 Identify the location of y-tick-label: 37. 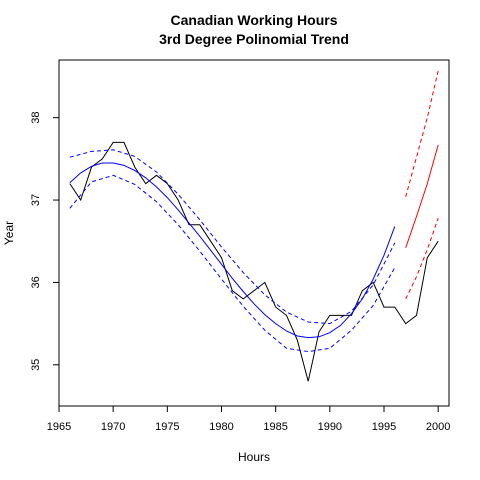
(36, 200).